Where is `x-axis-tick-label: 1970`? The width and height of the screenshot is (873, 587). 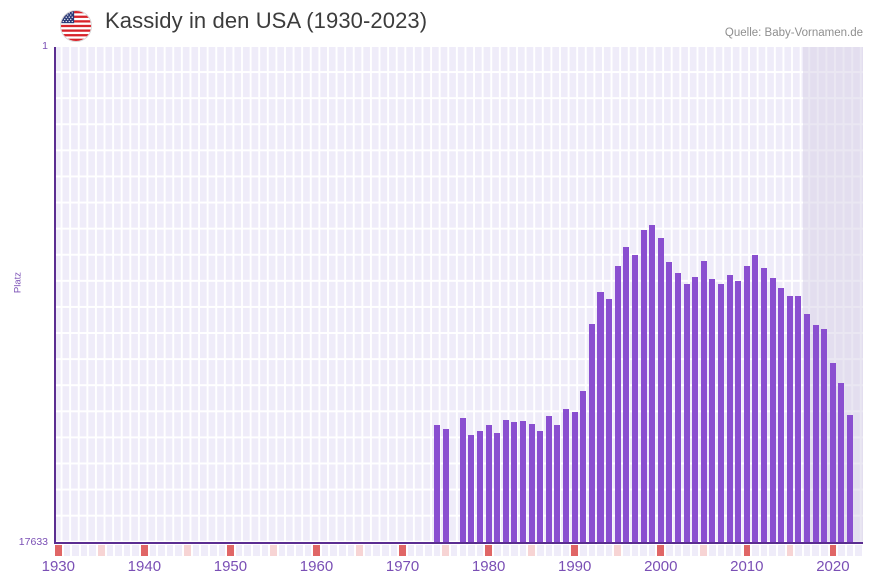
x-axis-tick-label: 1970 is located at coordinates (402, 566).